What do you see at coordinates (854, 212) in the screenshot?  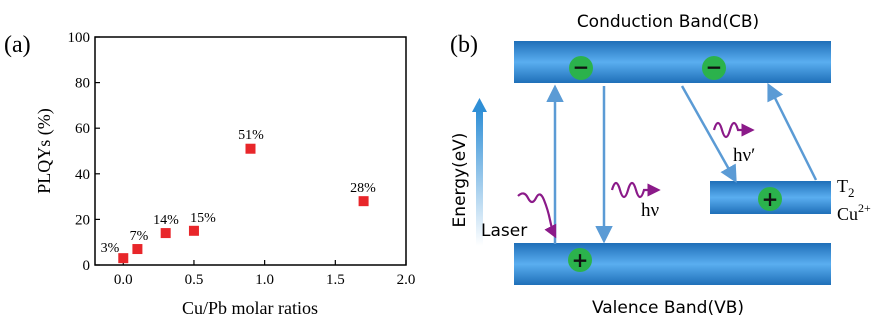 I see `cu-label: Cu2+` at bounding box center [854, 212].